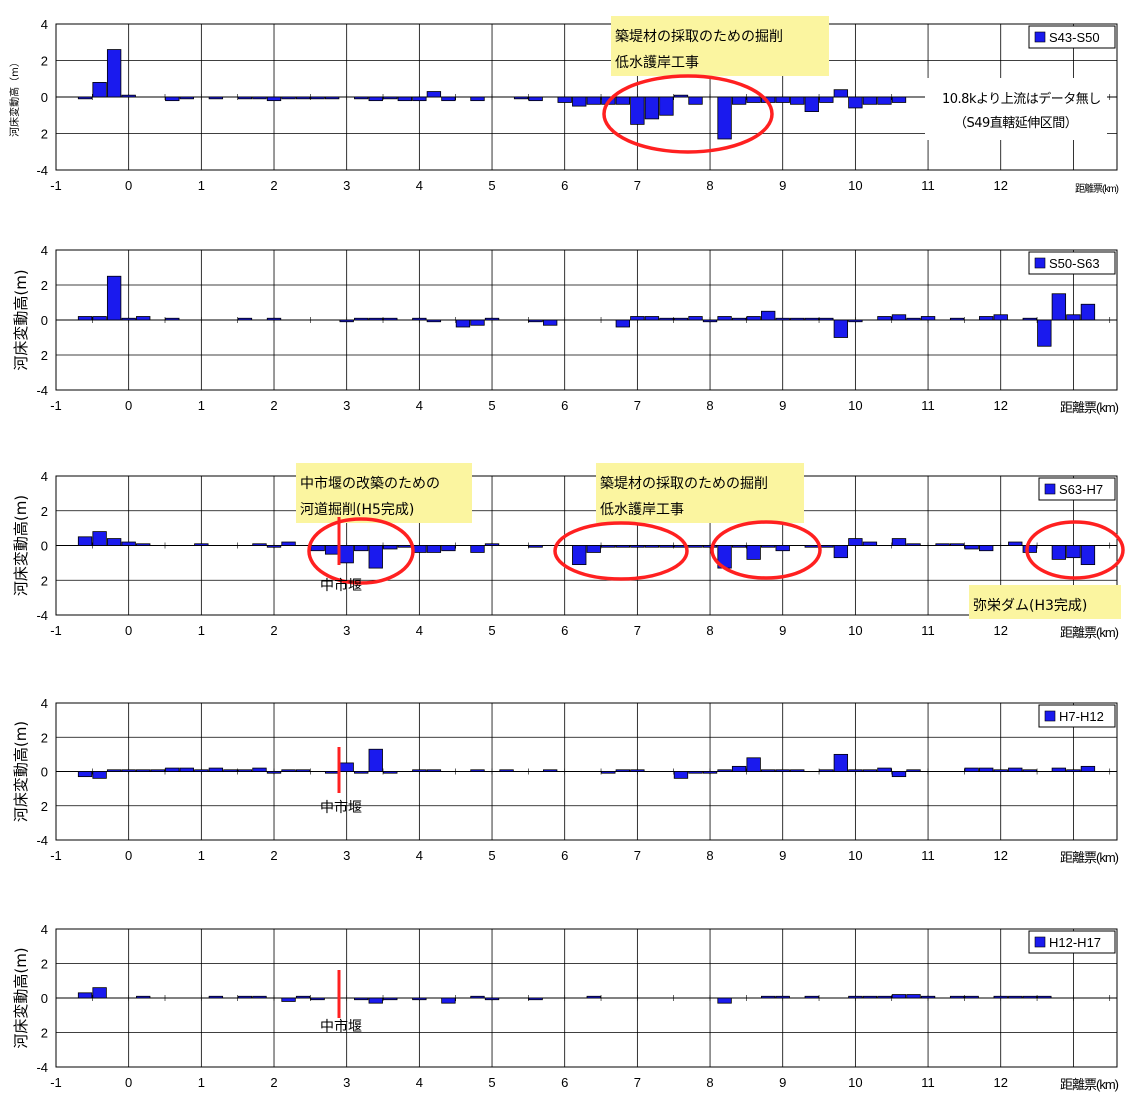 Image resolution: width=1125 pixels, height=1103 pixels. Describe the element at coordinates (370, 483) in the screenshot. I see `callout-weir-excavation-line: 中市堰の改築のための` at that location.